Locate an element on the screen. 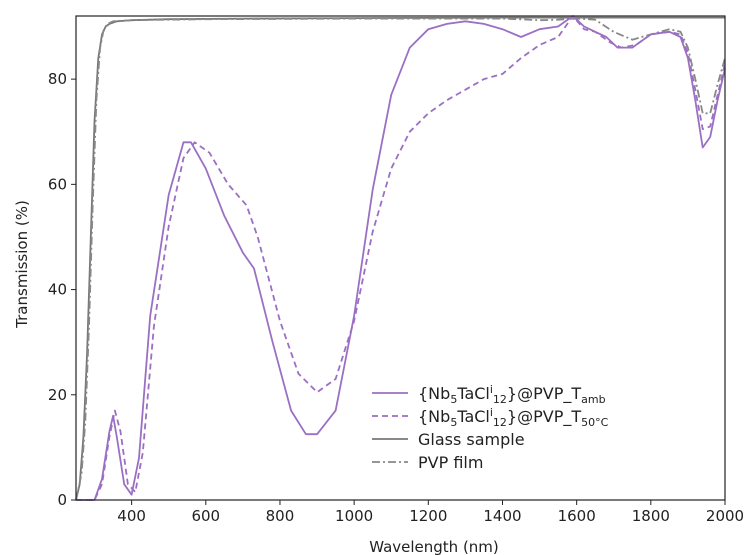 The width and height of the screenshot is (751, 555). legend-label-0: {Nb5TaCli12}@PVP_Tamb is located at coordinates (512, 394).